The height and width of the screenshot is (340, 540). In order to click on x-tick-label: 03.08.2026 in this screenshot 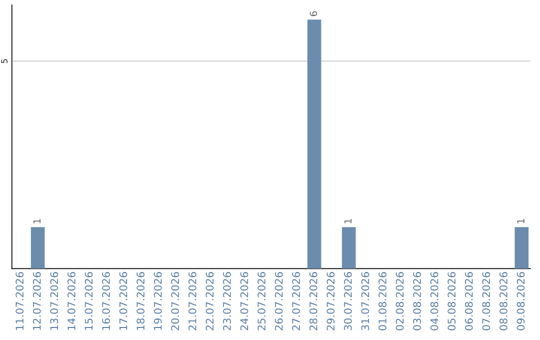, I will do `click(417, 301)`.